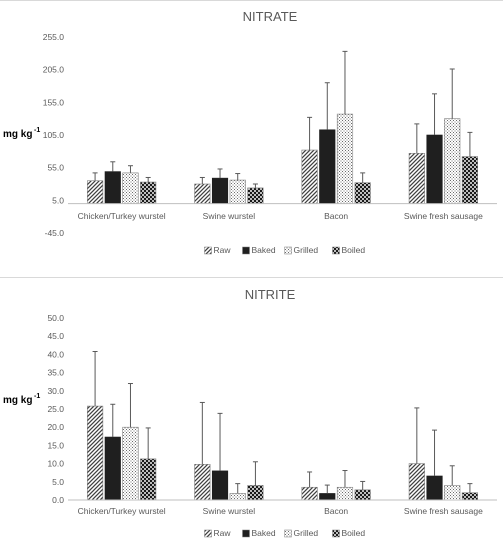  What do you see at coordinates (55, 318) in the screenshot?
I see `y-tick-label: 50.0` at bounding box center [55, 318].